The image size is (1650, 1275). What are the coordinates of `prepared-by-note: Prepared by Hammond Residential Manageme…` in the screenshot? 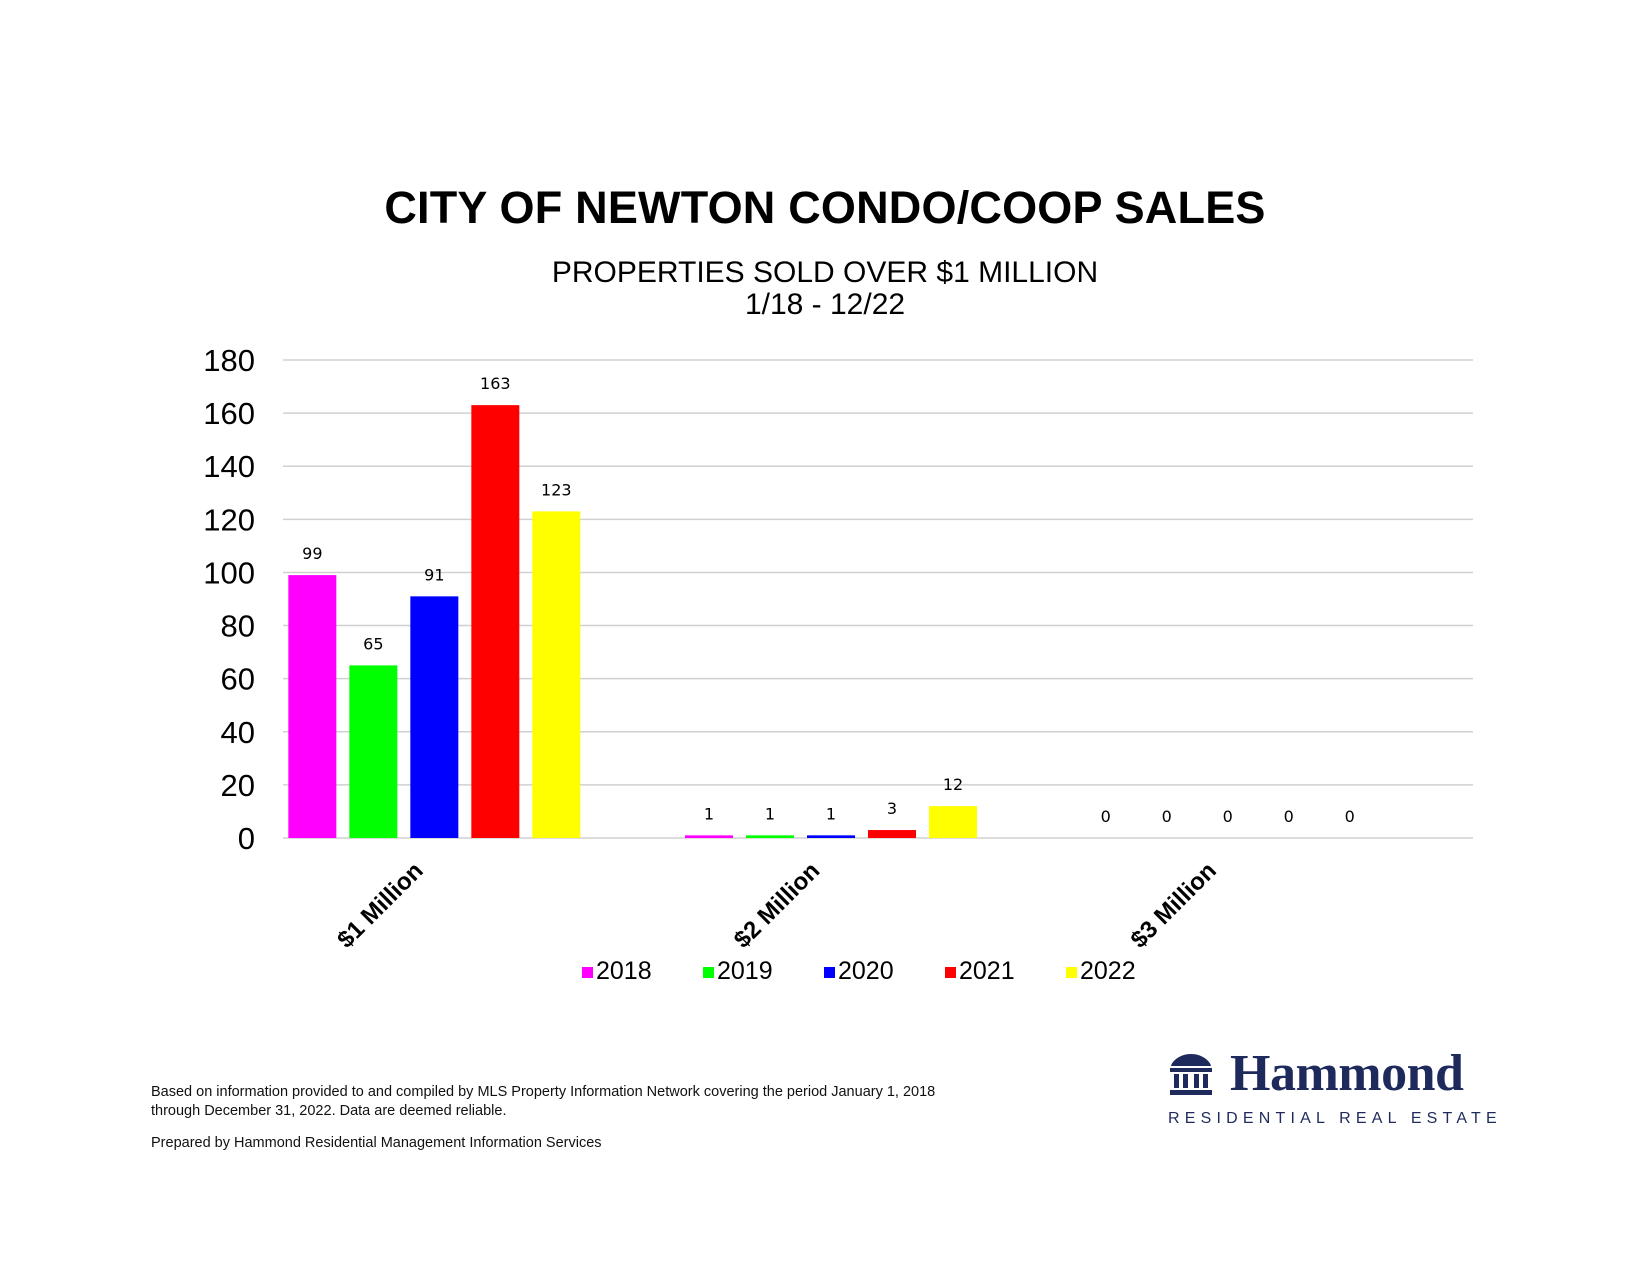 It's located at (376, 1143).